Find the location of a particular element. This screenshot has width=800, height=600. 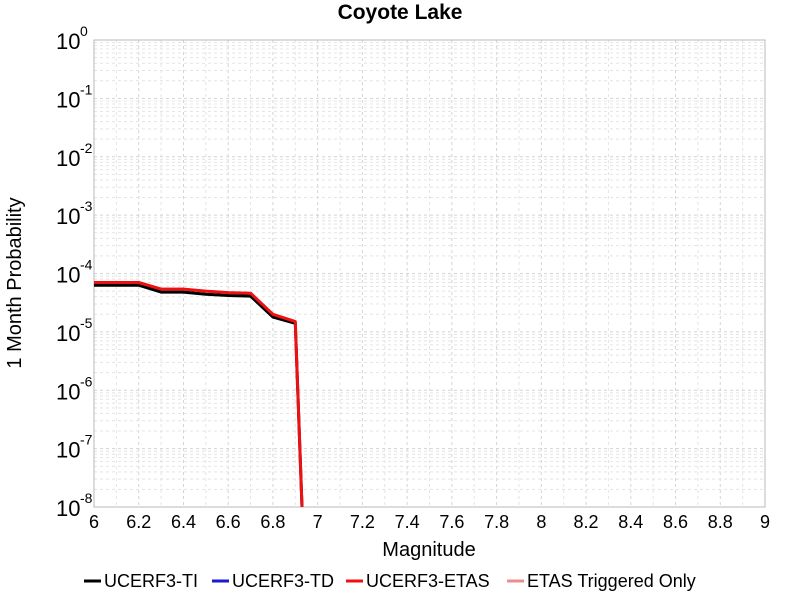

legend-item: ETAS Triggered Only is located at coordinates (601, 581).